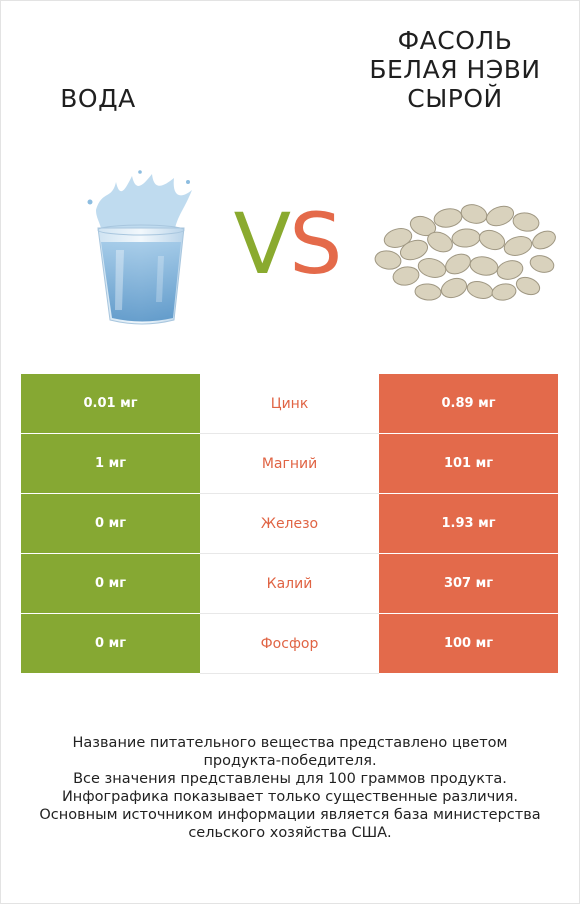  I want to click on table-row: 0.01 мг Цинк 0.89 мг, so click(289, 404).